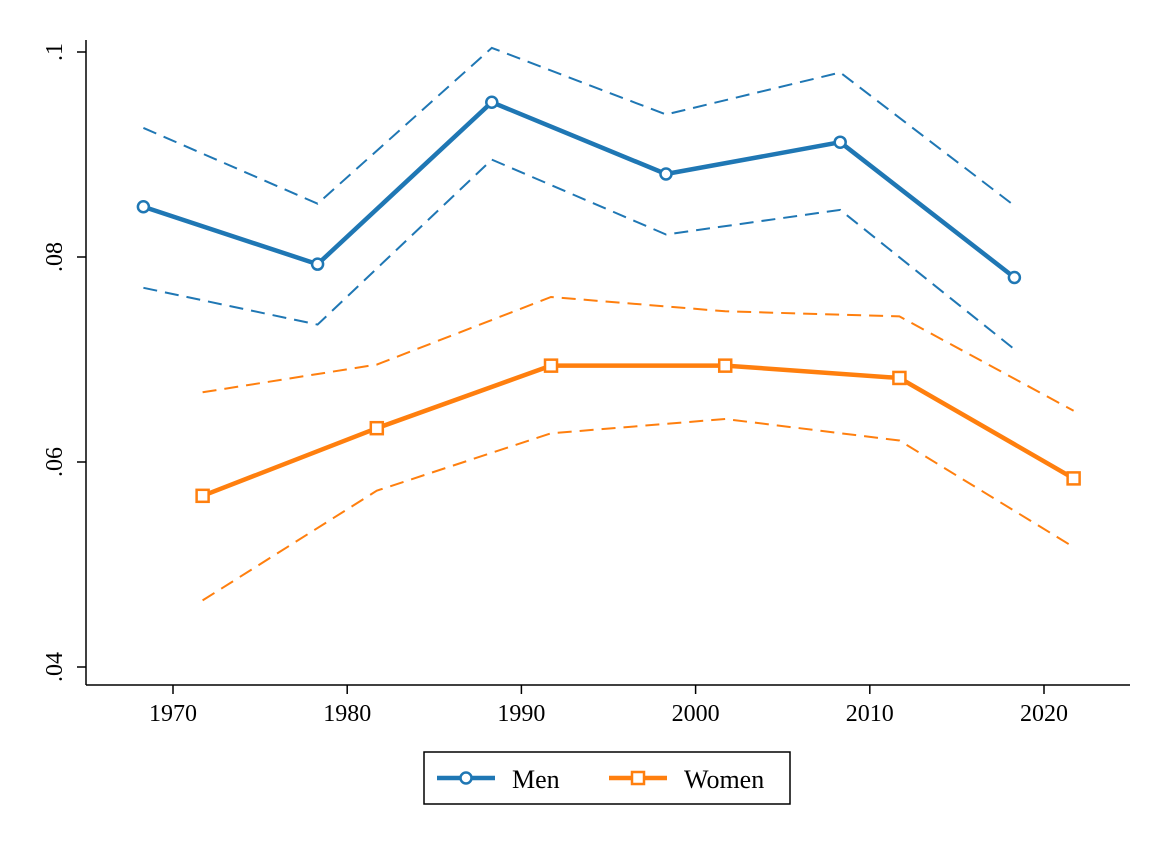  Describe the element at coordinates (638, 778) in the screenshot. I see `legend-marker-women` at that location.